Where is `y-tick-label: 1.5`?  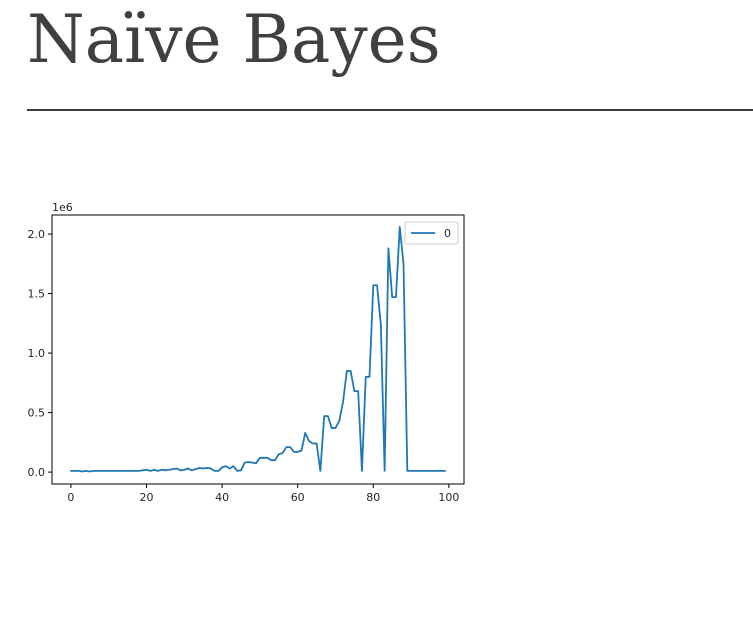 y-tick-label: 1.5 is located at coordinates (37, 294).